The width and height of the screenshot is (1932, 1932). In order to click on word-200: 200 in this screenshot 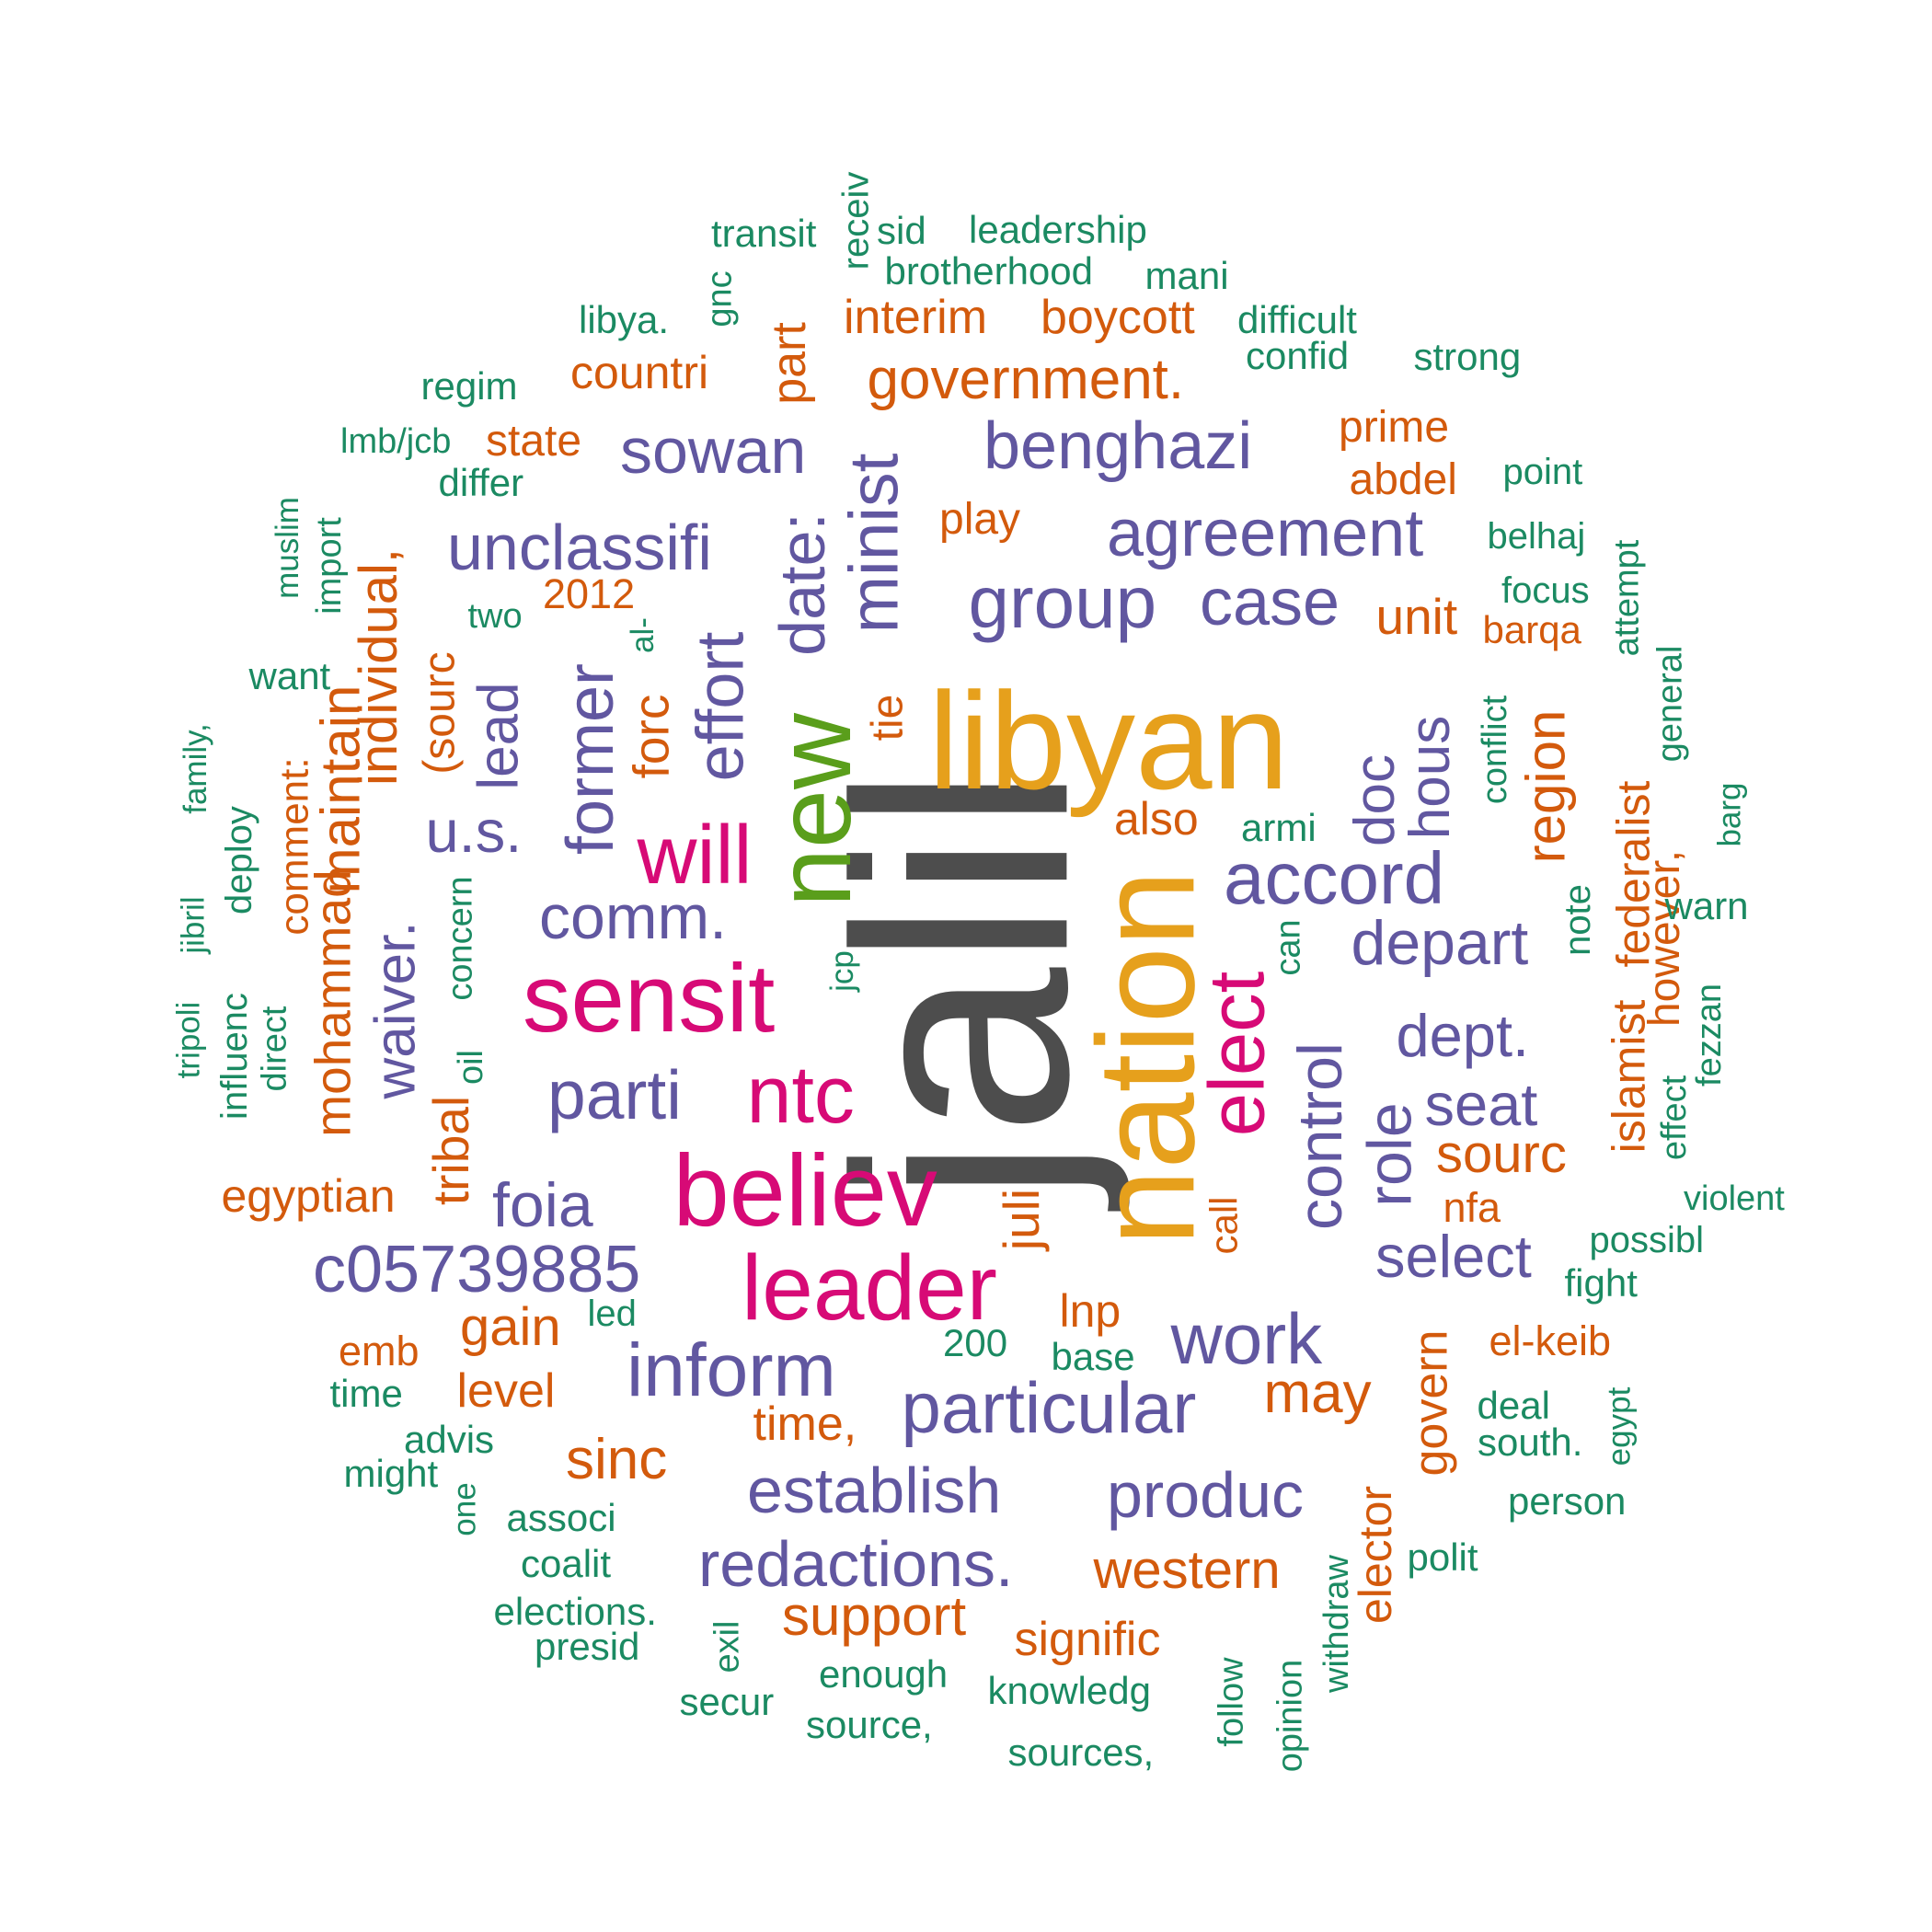, I will do `click(975, 1342)`.